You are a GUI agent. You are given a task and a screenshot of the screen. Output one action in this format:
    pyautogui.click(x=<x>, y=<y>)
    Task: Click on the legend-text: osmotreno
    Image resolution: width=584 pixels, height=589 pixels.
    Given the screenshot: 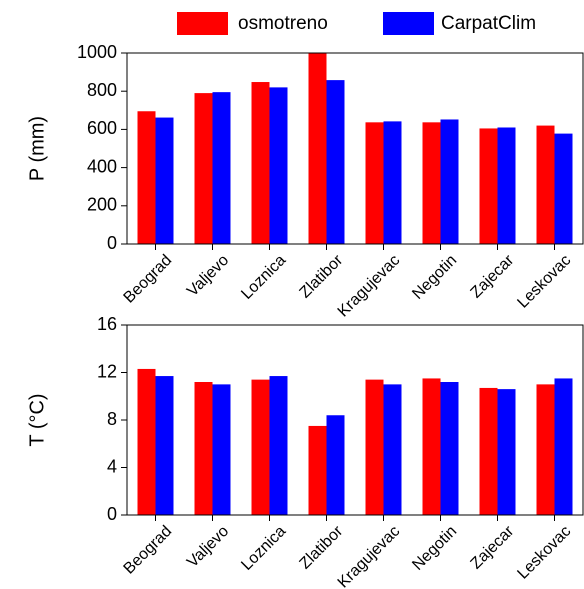 What is the action you would take?
    pyautogui.click(x=283, y=23)
    